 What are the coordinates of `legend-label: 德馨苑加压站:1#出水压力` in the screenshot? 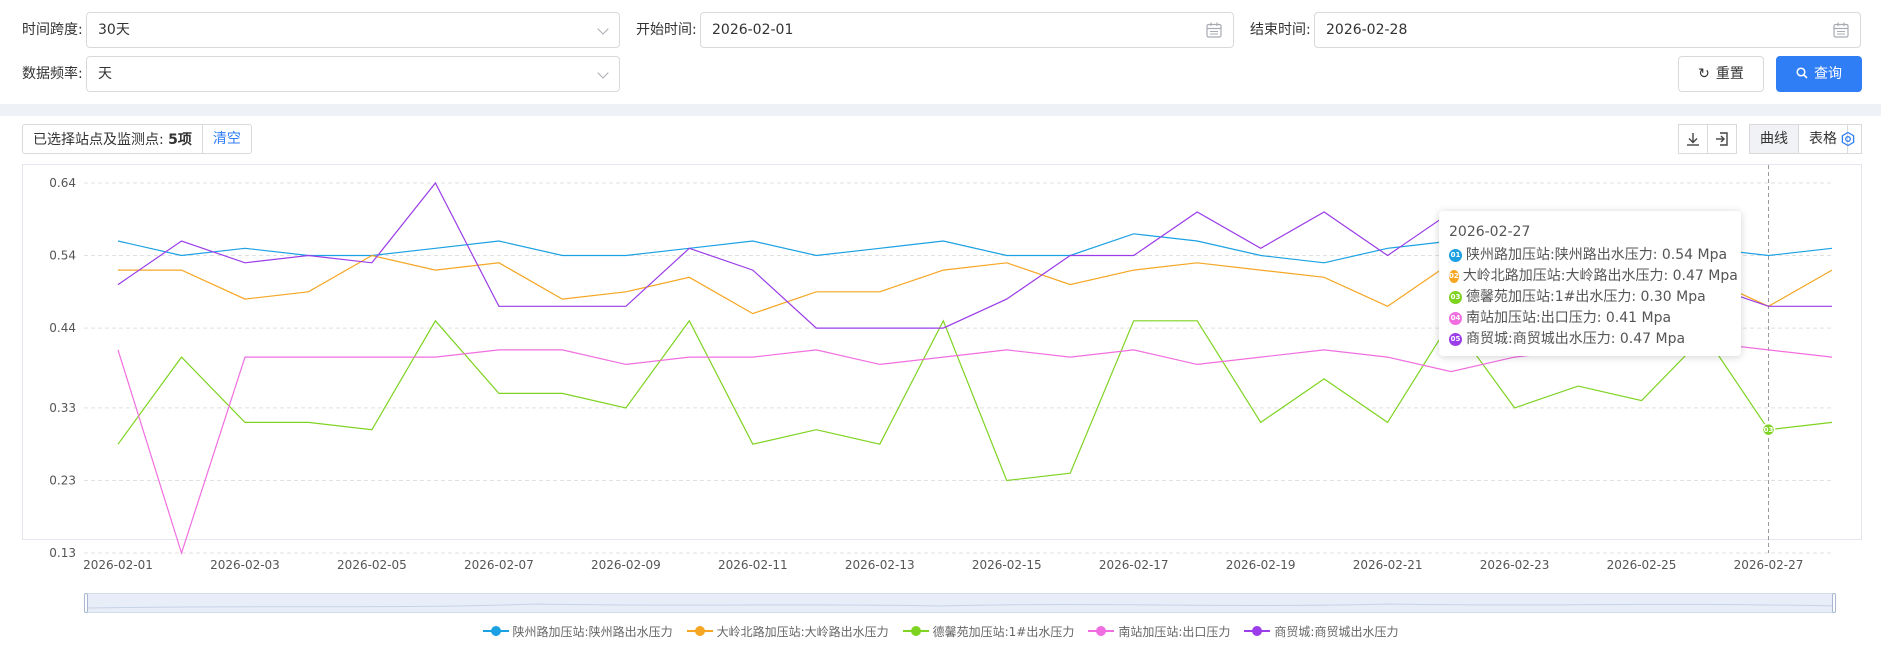 It's located at (1003, 631).